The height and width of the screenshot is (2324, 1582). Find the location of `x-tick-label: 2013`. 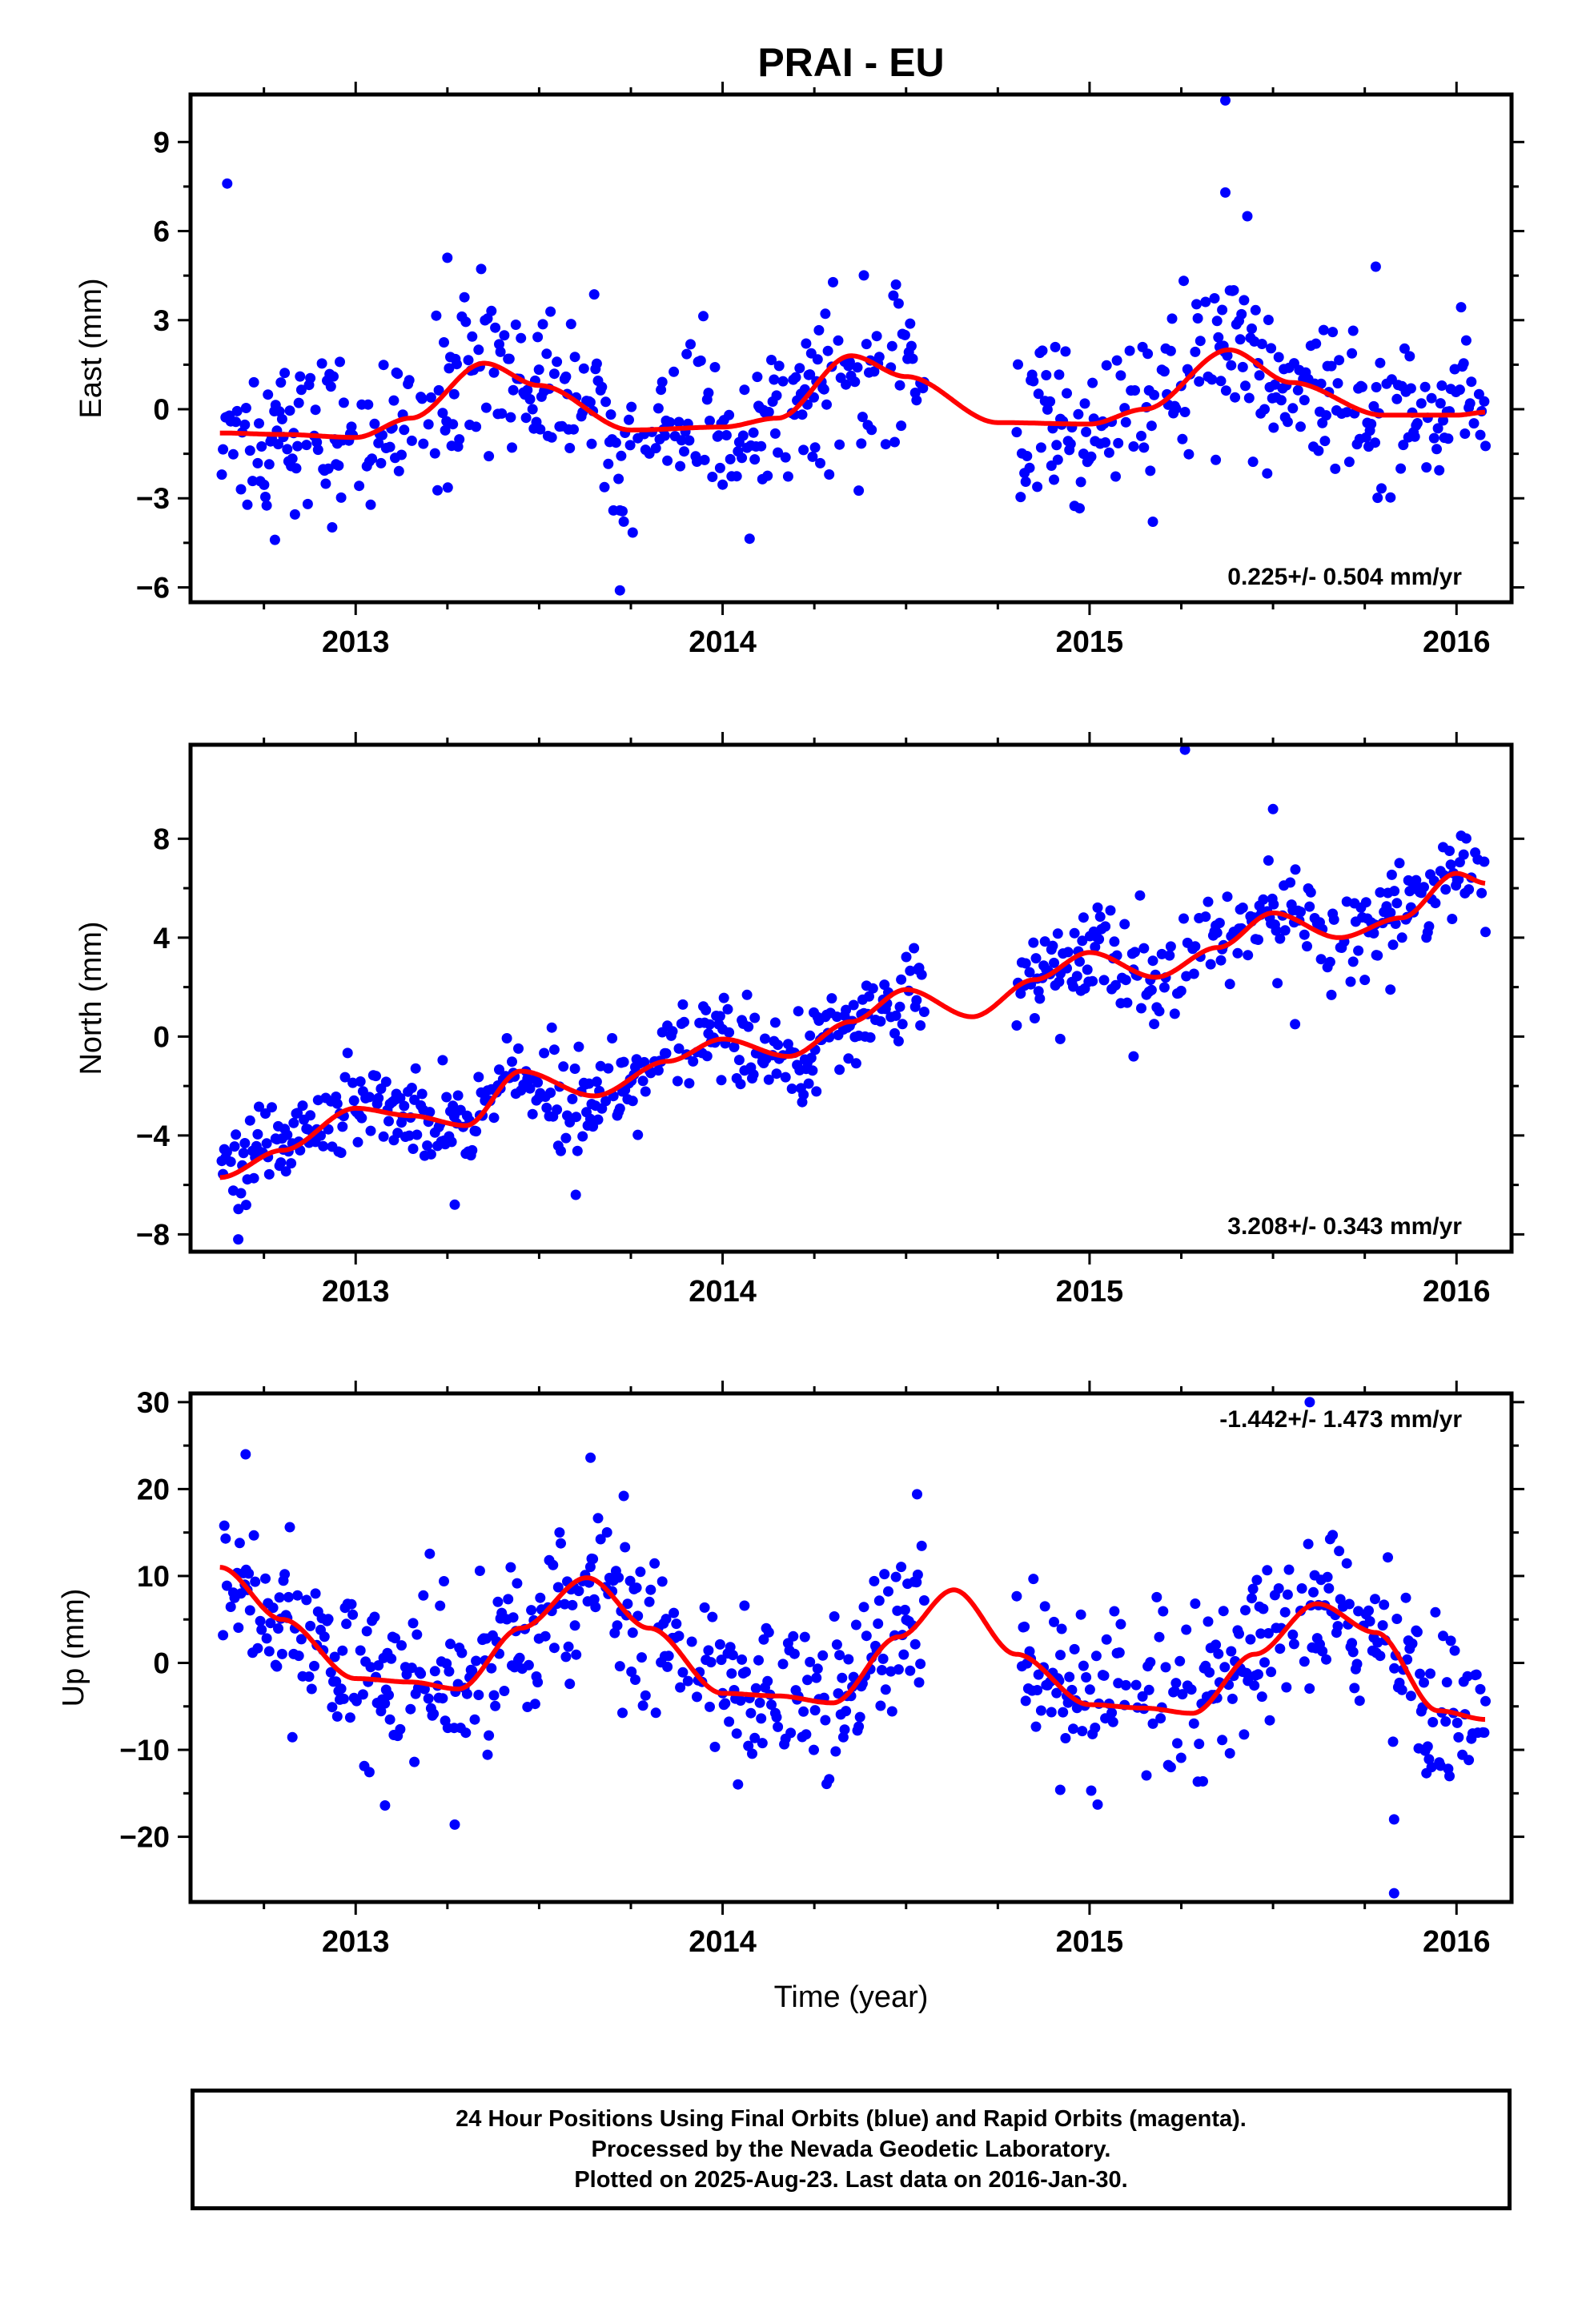

x-tick-label: 2013 is located at coordinates (356, 1942).